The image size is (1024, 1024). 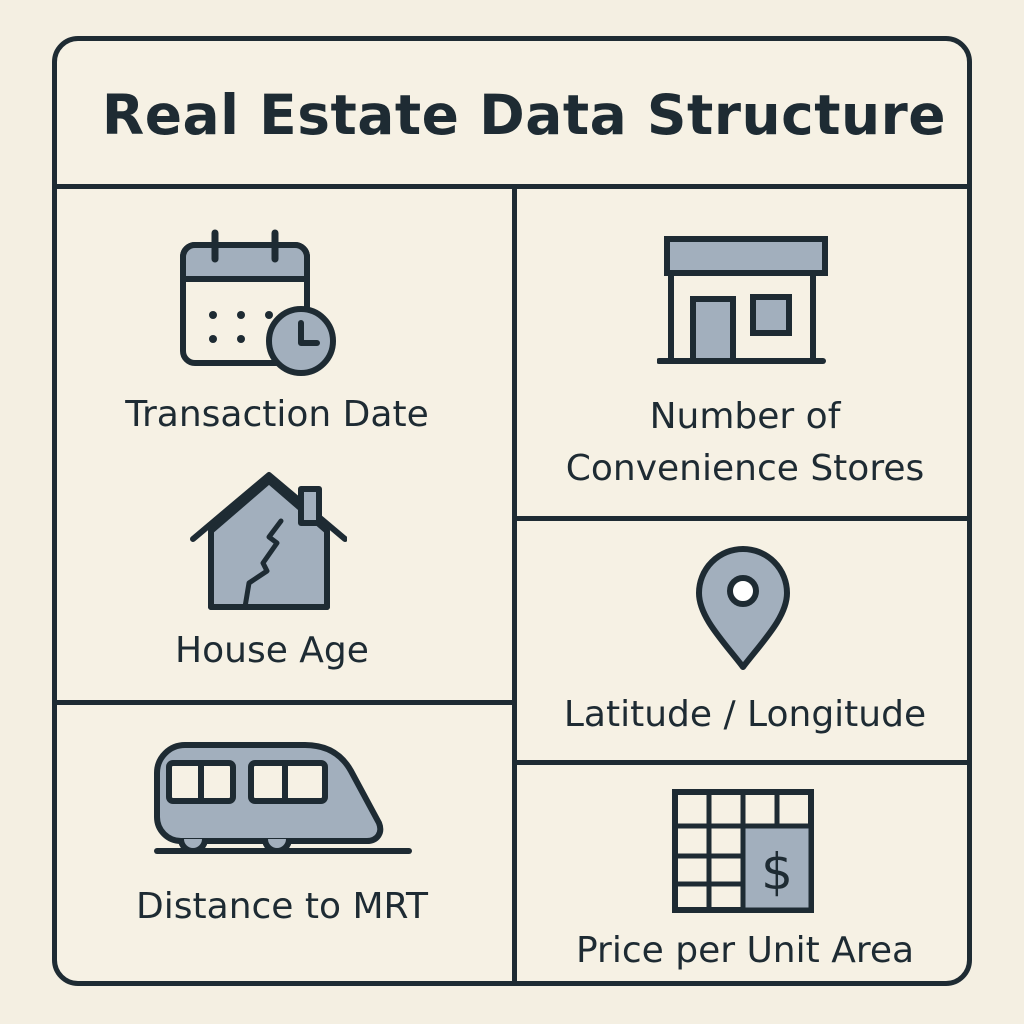 What do you see at coordinates (745, 714) in the screenshot?
I see `lat-long-label: Latitude / Longitude` at bounding box center [745, 714].